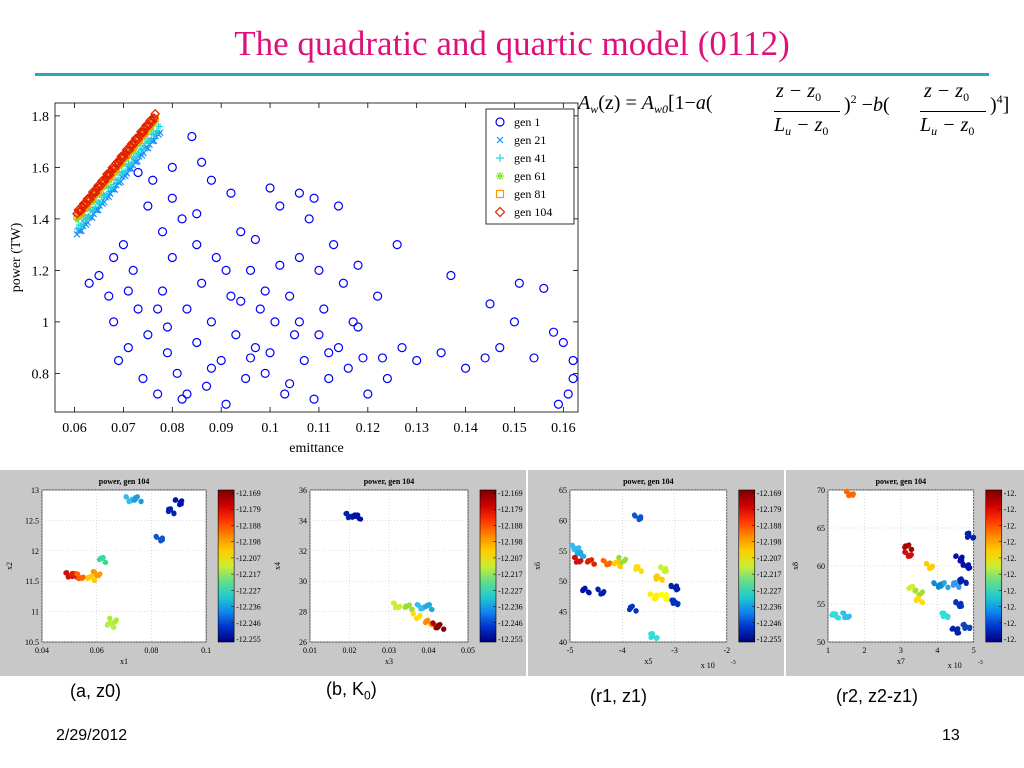 This screenshot has height=768, width=1024. What do you see at coordinates (429, 650) in the screenshot?
I see `panel-x-tick-label: 0.04` at bounding box center [429, 650].